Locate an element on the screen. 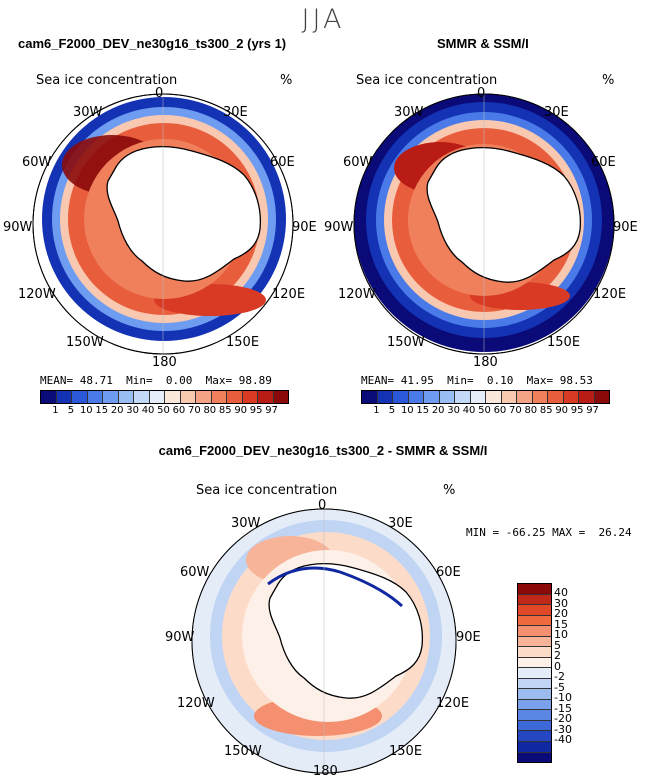 This screenshot has height=780, width=646. diff-colorbar-tick-label: -5 is located at coordinates (559, 687).